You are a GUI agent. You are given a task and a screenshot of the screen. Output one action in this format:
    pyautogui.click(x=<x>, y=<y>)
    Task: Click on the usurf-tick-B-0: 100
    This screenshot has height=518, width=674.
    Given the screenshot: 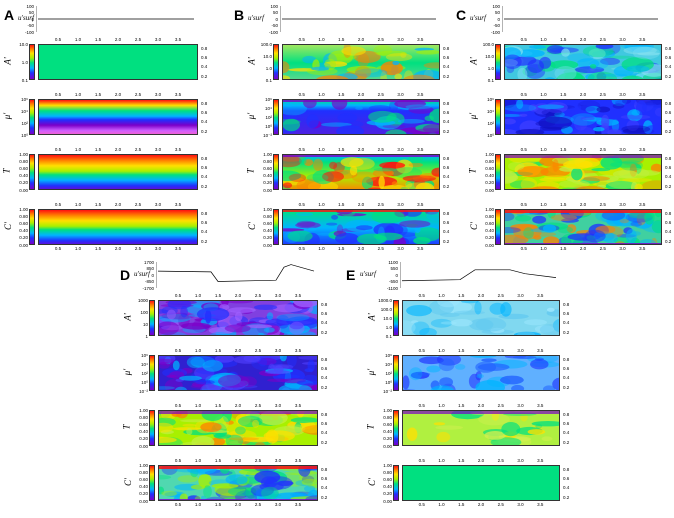 What is the action you would take?
    pyautogui.click(x=274, y=6)
    